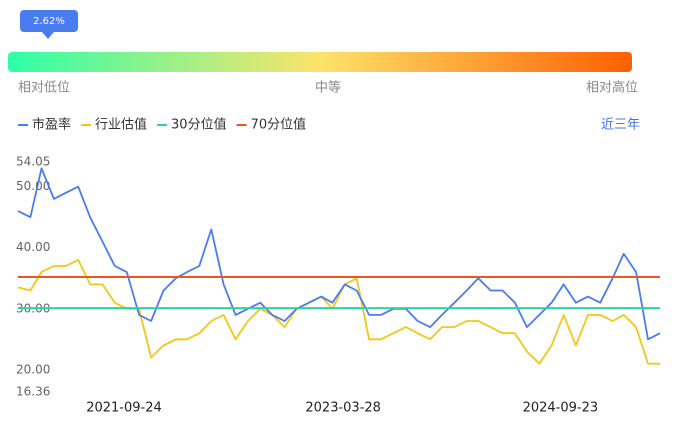 The height and width of the screenshot is (442, 686). I want to click on scale-mid: 中等, so click(328, 88).